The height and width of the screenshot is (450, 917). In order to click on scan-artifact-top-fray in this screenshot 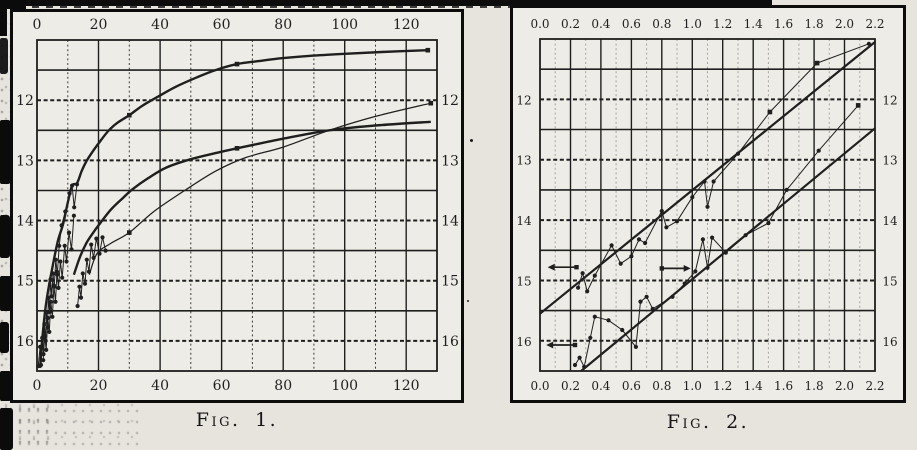, I will do `click(388, 6)`.